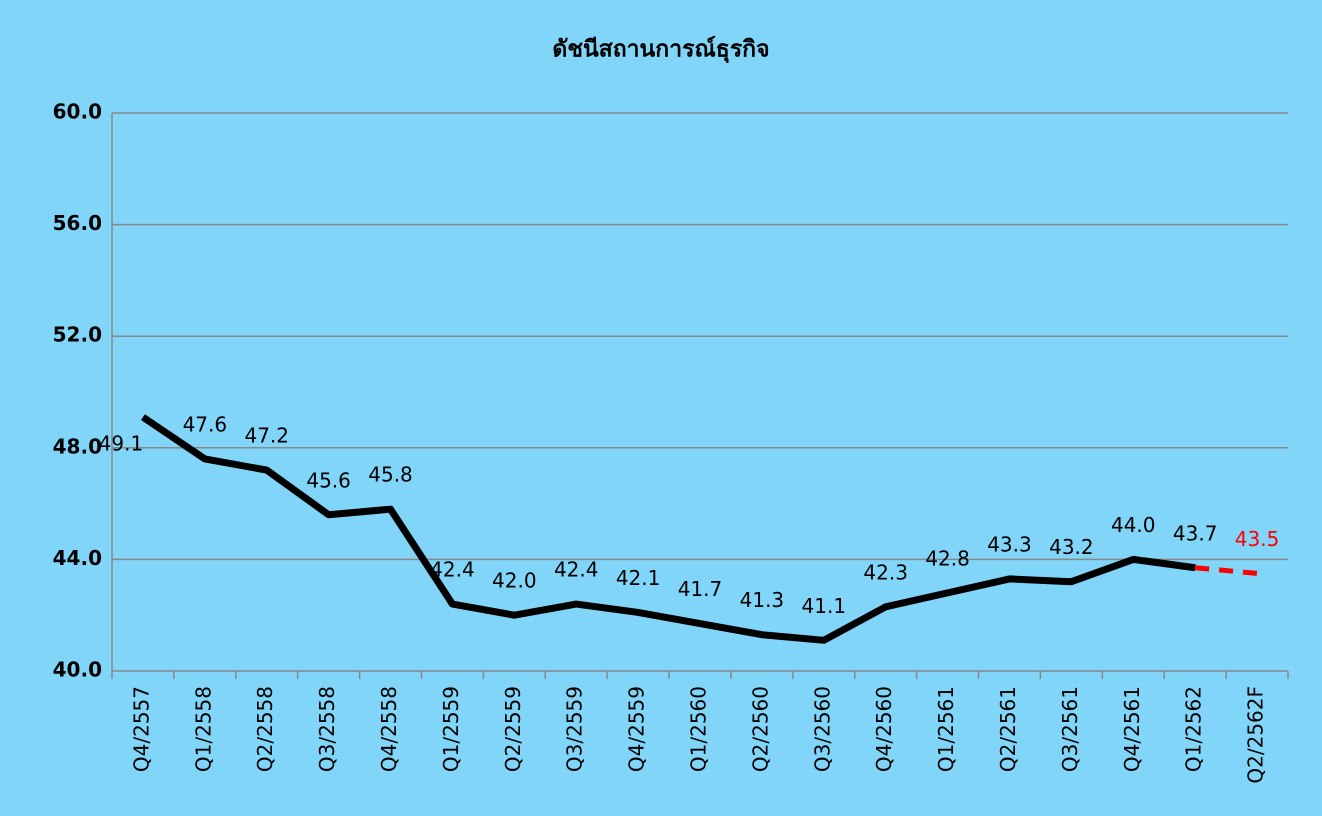 This screenshot has width=1322, height=816. What do you see at coordinates (946, 729) in the screenshot?
I see `x-tick-label: Q1/2561` at bounding box center [946, 729].